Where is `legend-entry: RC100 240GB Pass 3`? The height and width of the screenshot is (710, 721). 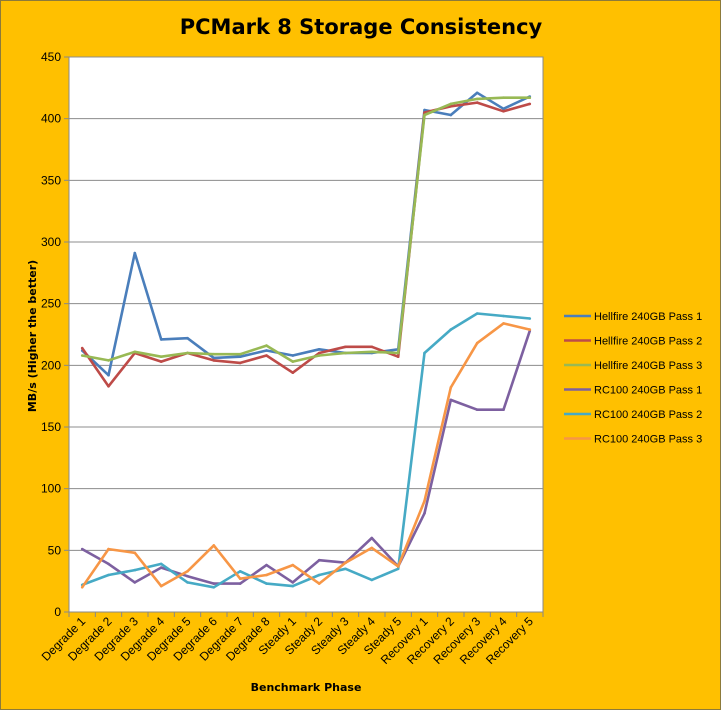
legend-entry: RC100 240GB Pass 3 is located at coordinates (648, 440).